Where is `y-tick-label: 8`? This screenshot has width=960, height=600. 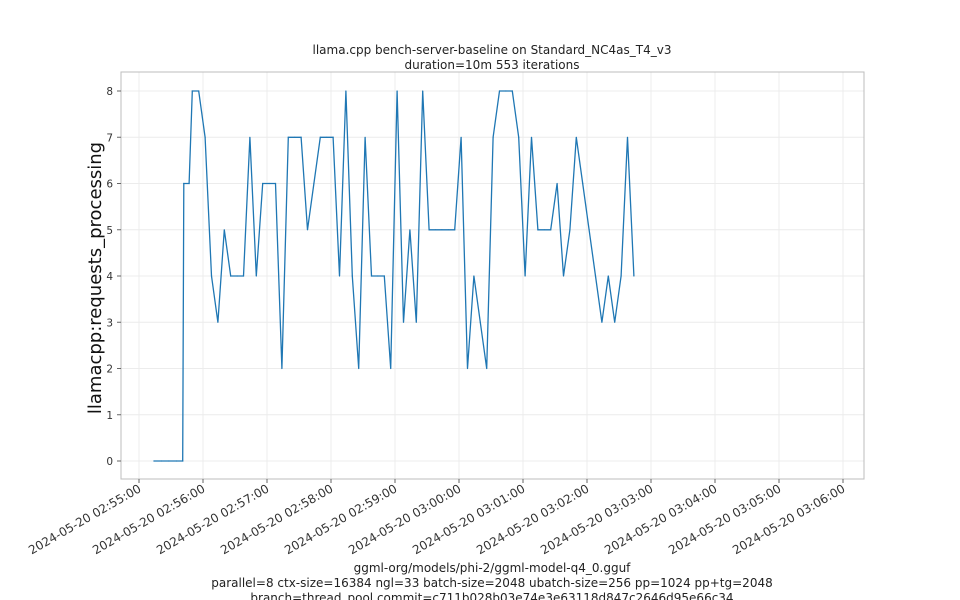
y-tick-label: 8 is located at coordinates (109, 92).